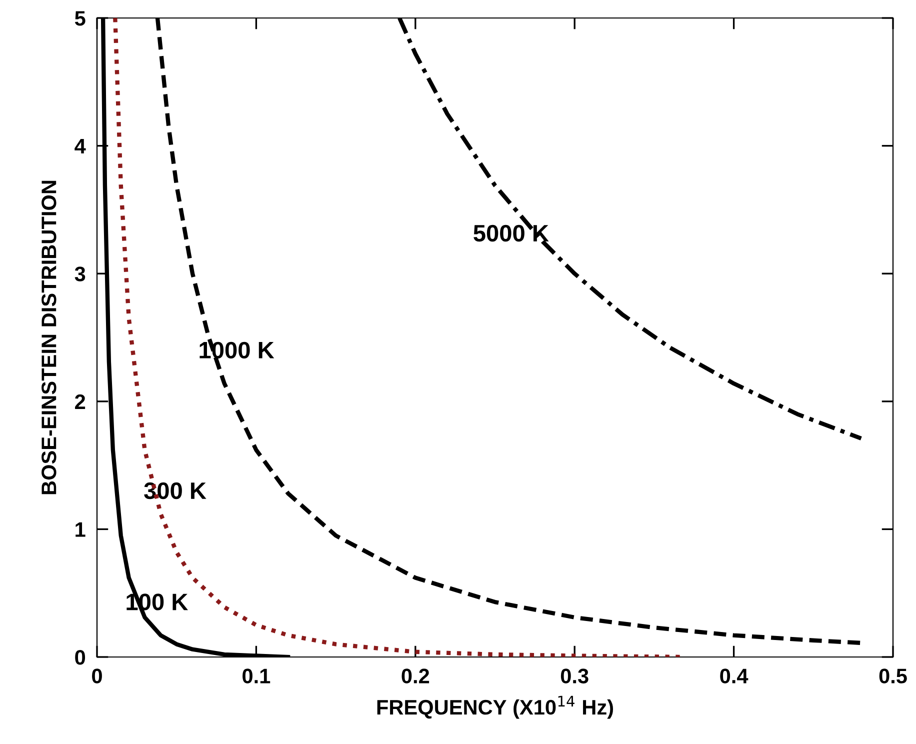  Describe the element at coordinates (80, 274) in the screenshot. I see `y-tick-label: 3` at that location.